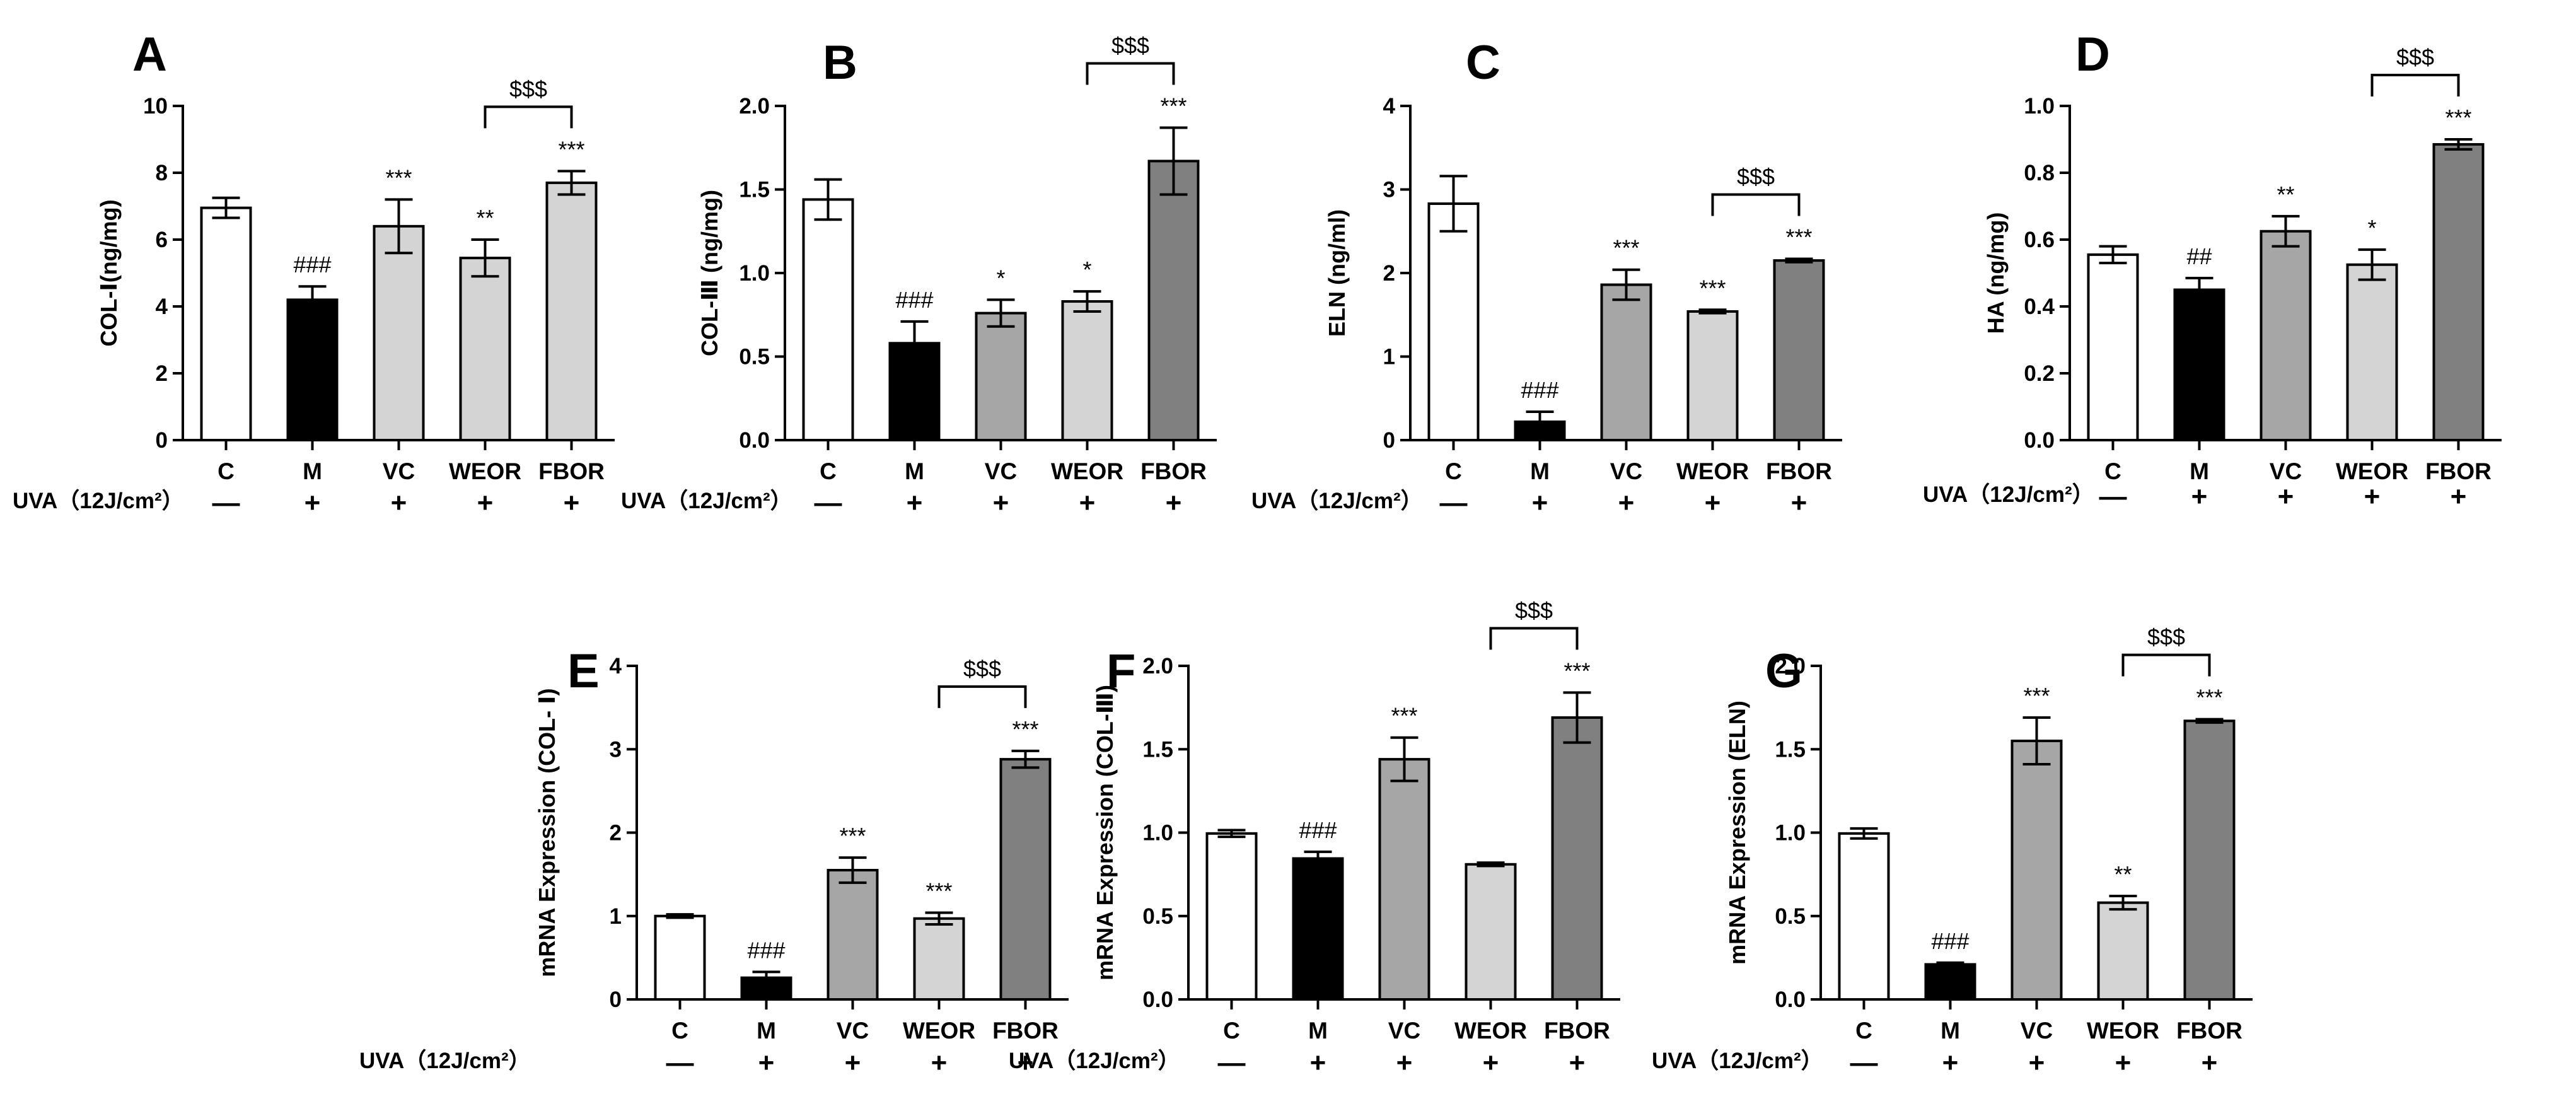 This screenshot has height=1094, width=2576. Describe the element at coordinates (1158, 999) in the screenshot. I see `panel-f-y-tick-label: 0.0` at that location.